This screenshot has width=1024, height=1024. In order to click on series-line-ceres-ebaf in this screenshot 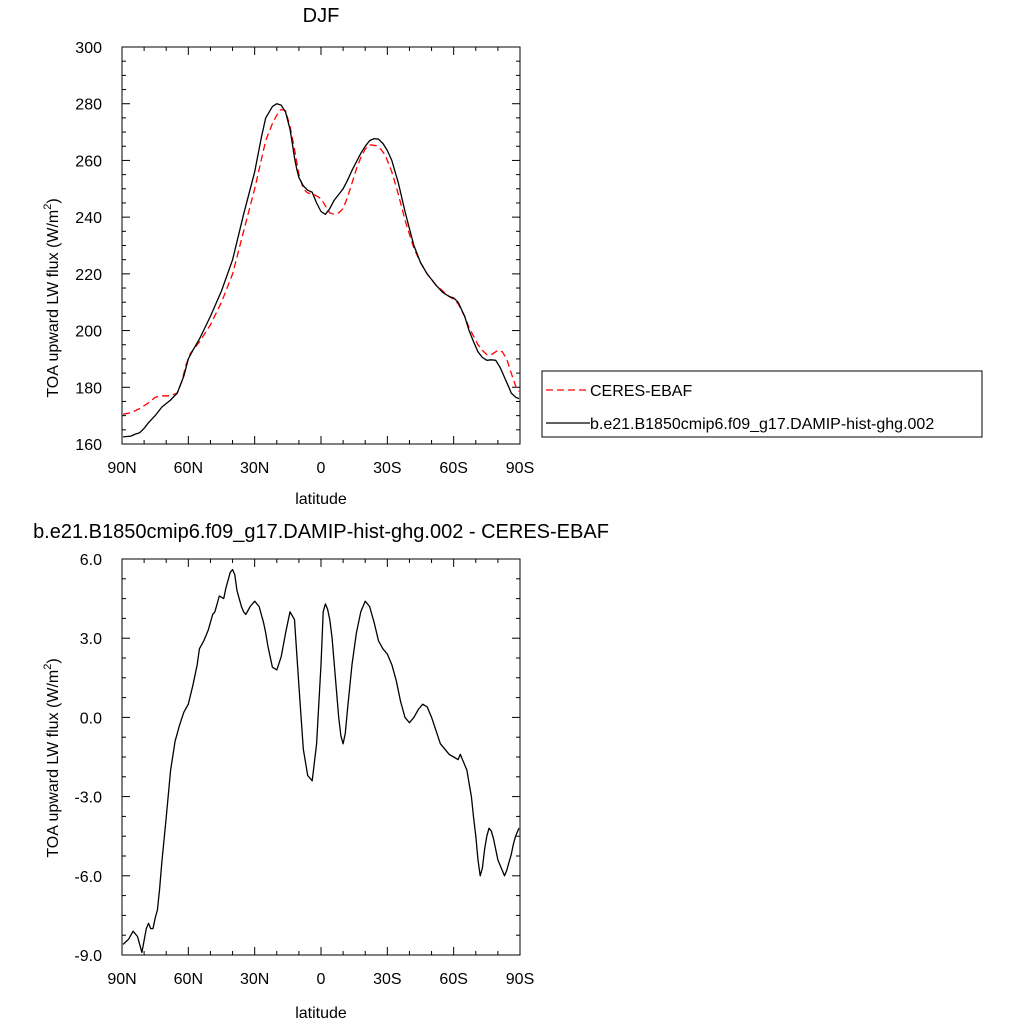, I will do `click(321, 261)`.